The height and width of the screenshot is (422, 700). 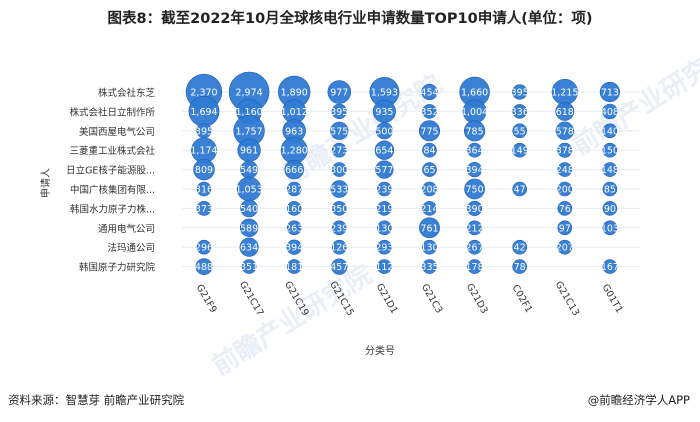 I want to click on x-tick-label: G21C13, so click(x=567, y=298).